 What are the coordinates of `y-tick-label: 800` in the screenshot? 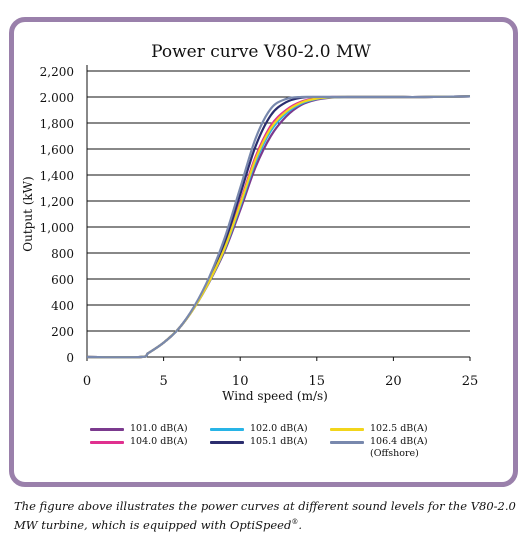 It's located at (62, 254).